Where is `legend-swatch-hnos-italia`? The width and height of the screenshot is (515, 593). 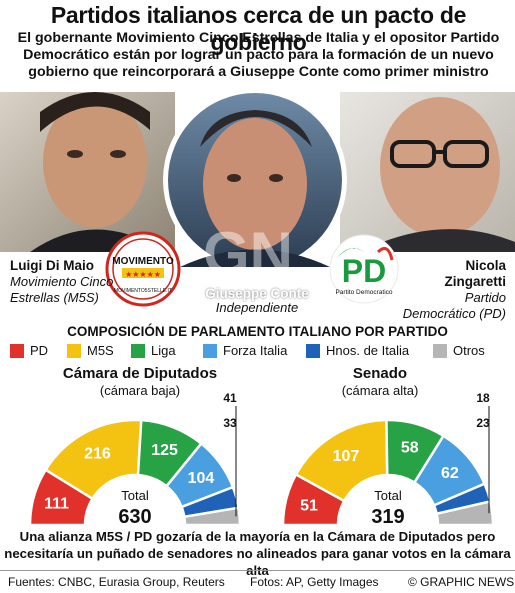
legend-swatch-hnos-italia is located at coordinates (313, 351).